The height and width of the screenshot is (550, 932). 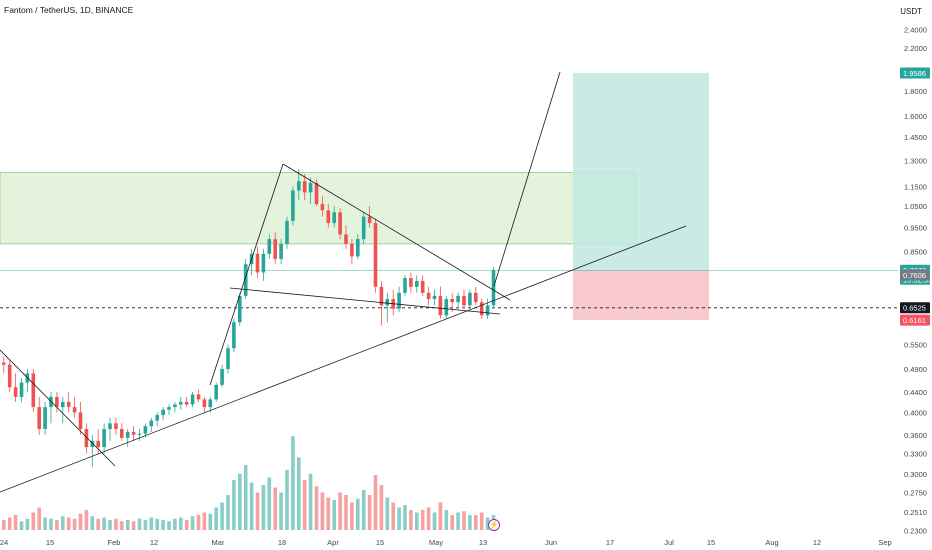 What do you see at coordinates (915, 161) in the screenshot?
I see `price-tick-label: 1.3000` at bounding box center [915, 161].